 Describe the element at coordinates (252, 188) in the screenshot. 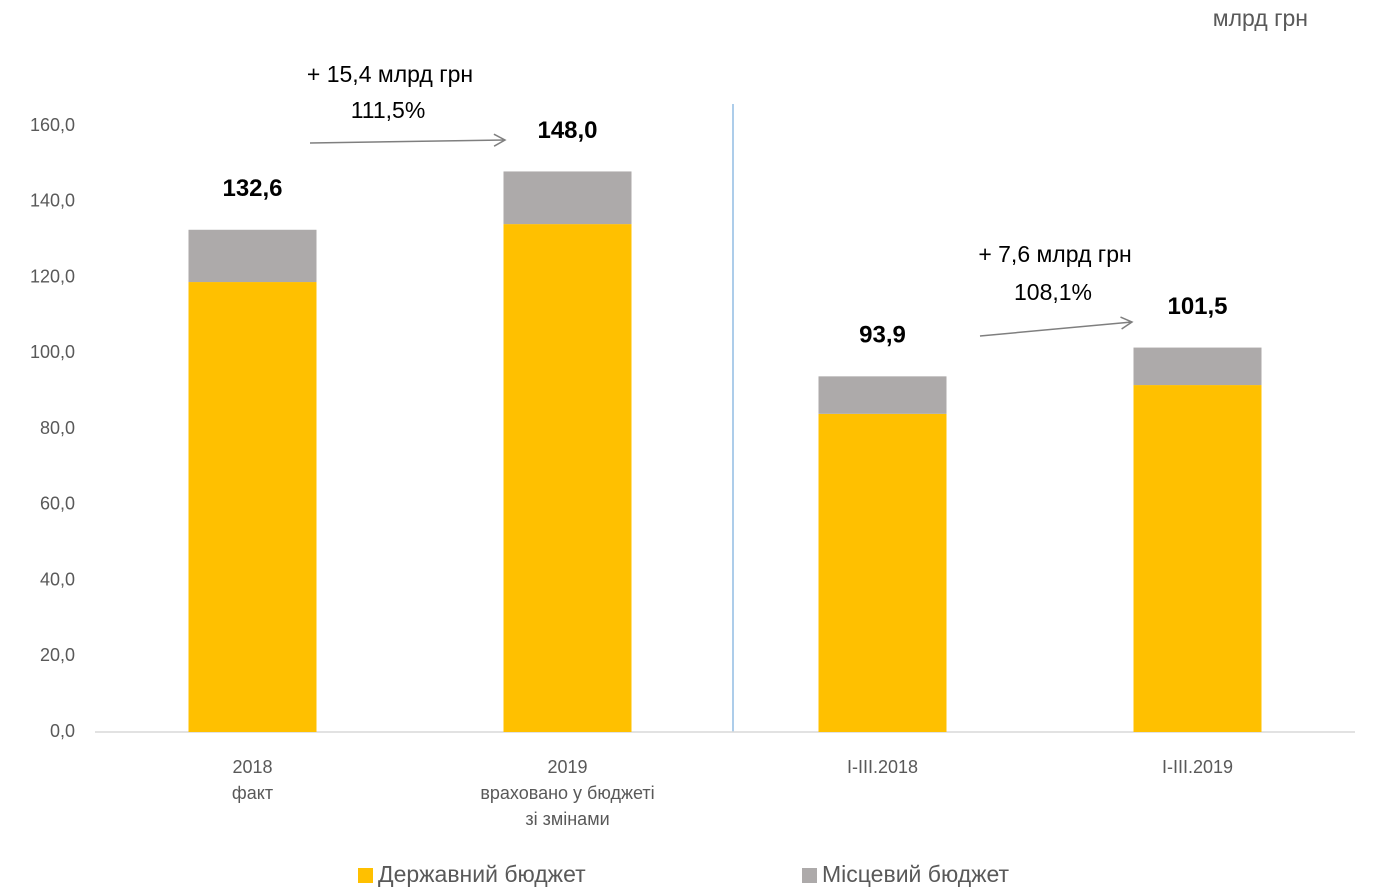

I see `total-label: 132,6` at that location.